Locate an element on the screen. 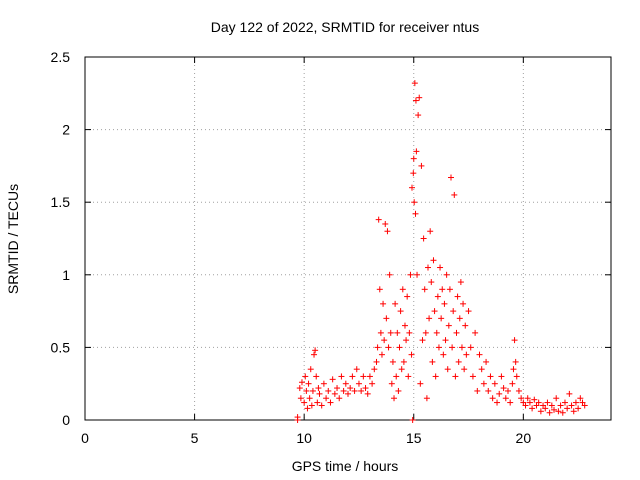 This screenshot has width=640, height=480. x-tick-label: 5 is located at coordinates (195, 438).